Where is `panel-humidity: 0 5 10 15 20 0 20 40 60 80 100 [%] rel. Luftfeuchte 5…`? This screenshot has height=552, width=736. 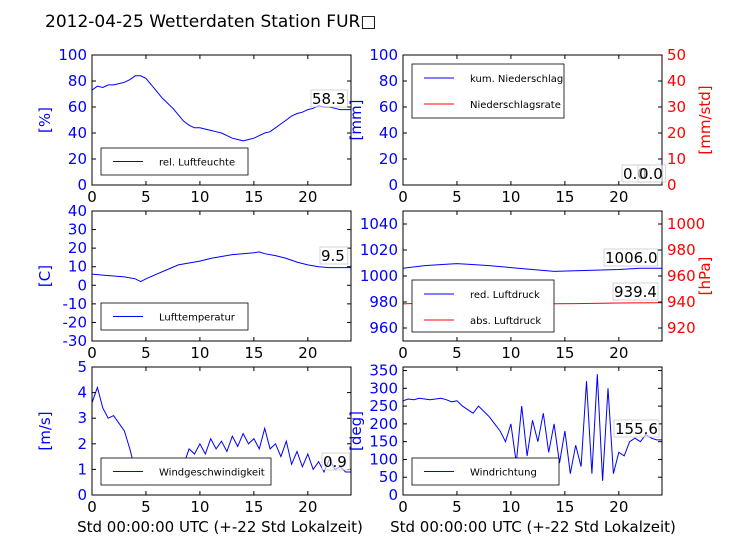 panel-humidity: 0 5 10 15 20 0 20 40 60 80 100 [%] rel. Luftfeuchte 5… is located at coordinates (194, 126).